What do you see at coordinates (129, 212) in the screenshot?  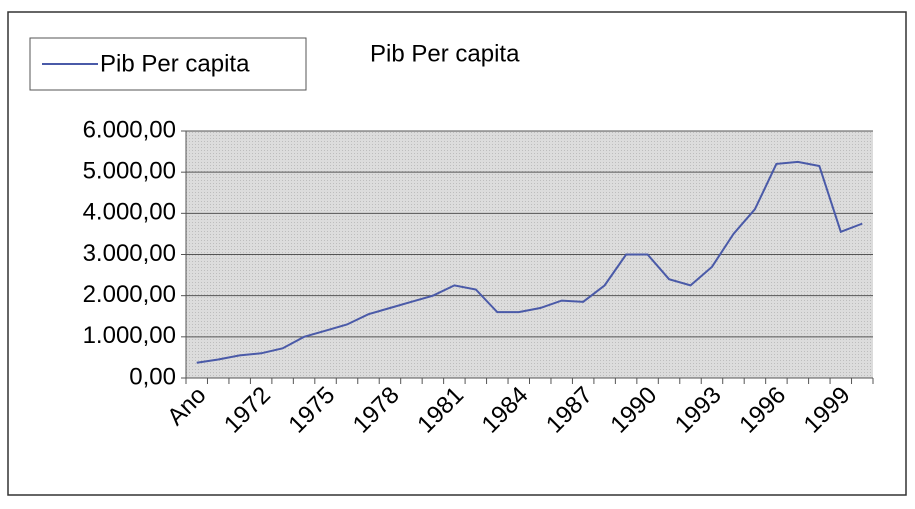 I see `y-tick-label: 4.000,00` at bounding box center [129, 212].